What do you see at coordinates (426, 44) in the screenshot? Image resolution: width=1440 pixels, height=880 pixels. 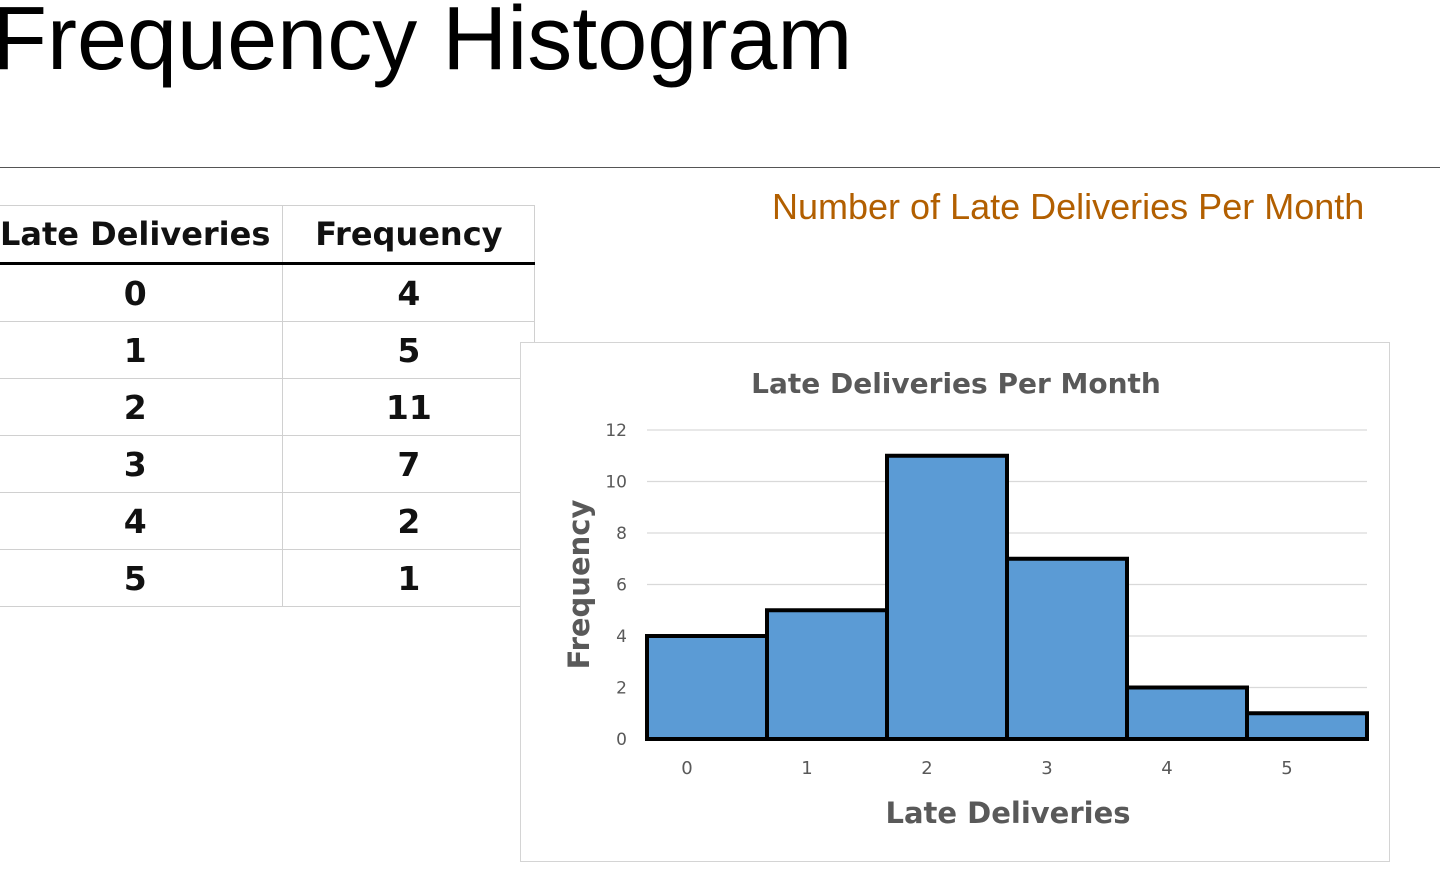 I see `page-title: Frequency Histogram` at bounding box center [426, 44].